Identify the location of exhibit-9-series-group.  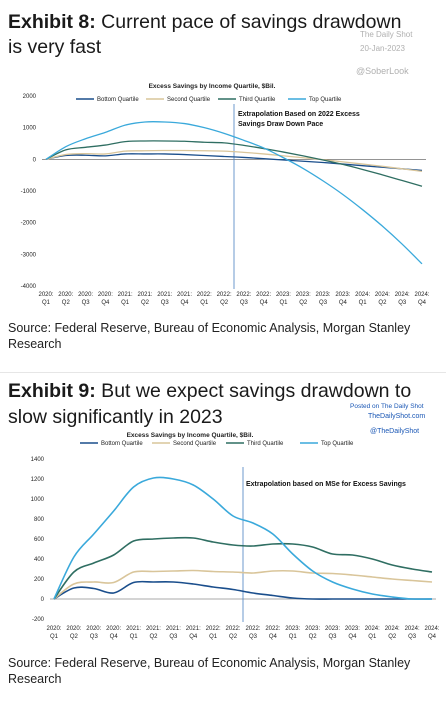
(243, 538).